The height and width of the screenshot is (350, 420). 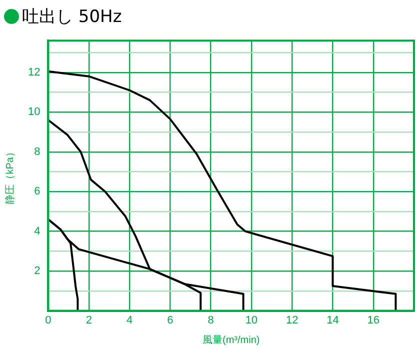 What do you see at coordinates (373, 320) in the screenshot?
I see `x-tick-label: 16` at bounding box center [373, 320].